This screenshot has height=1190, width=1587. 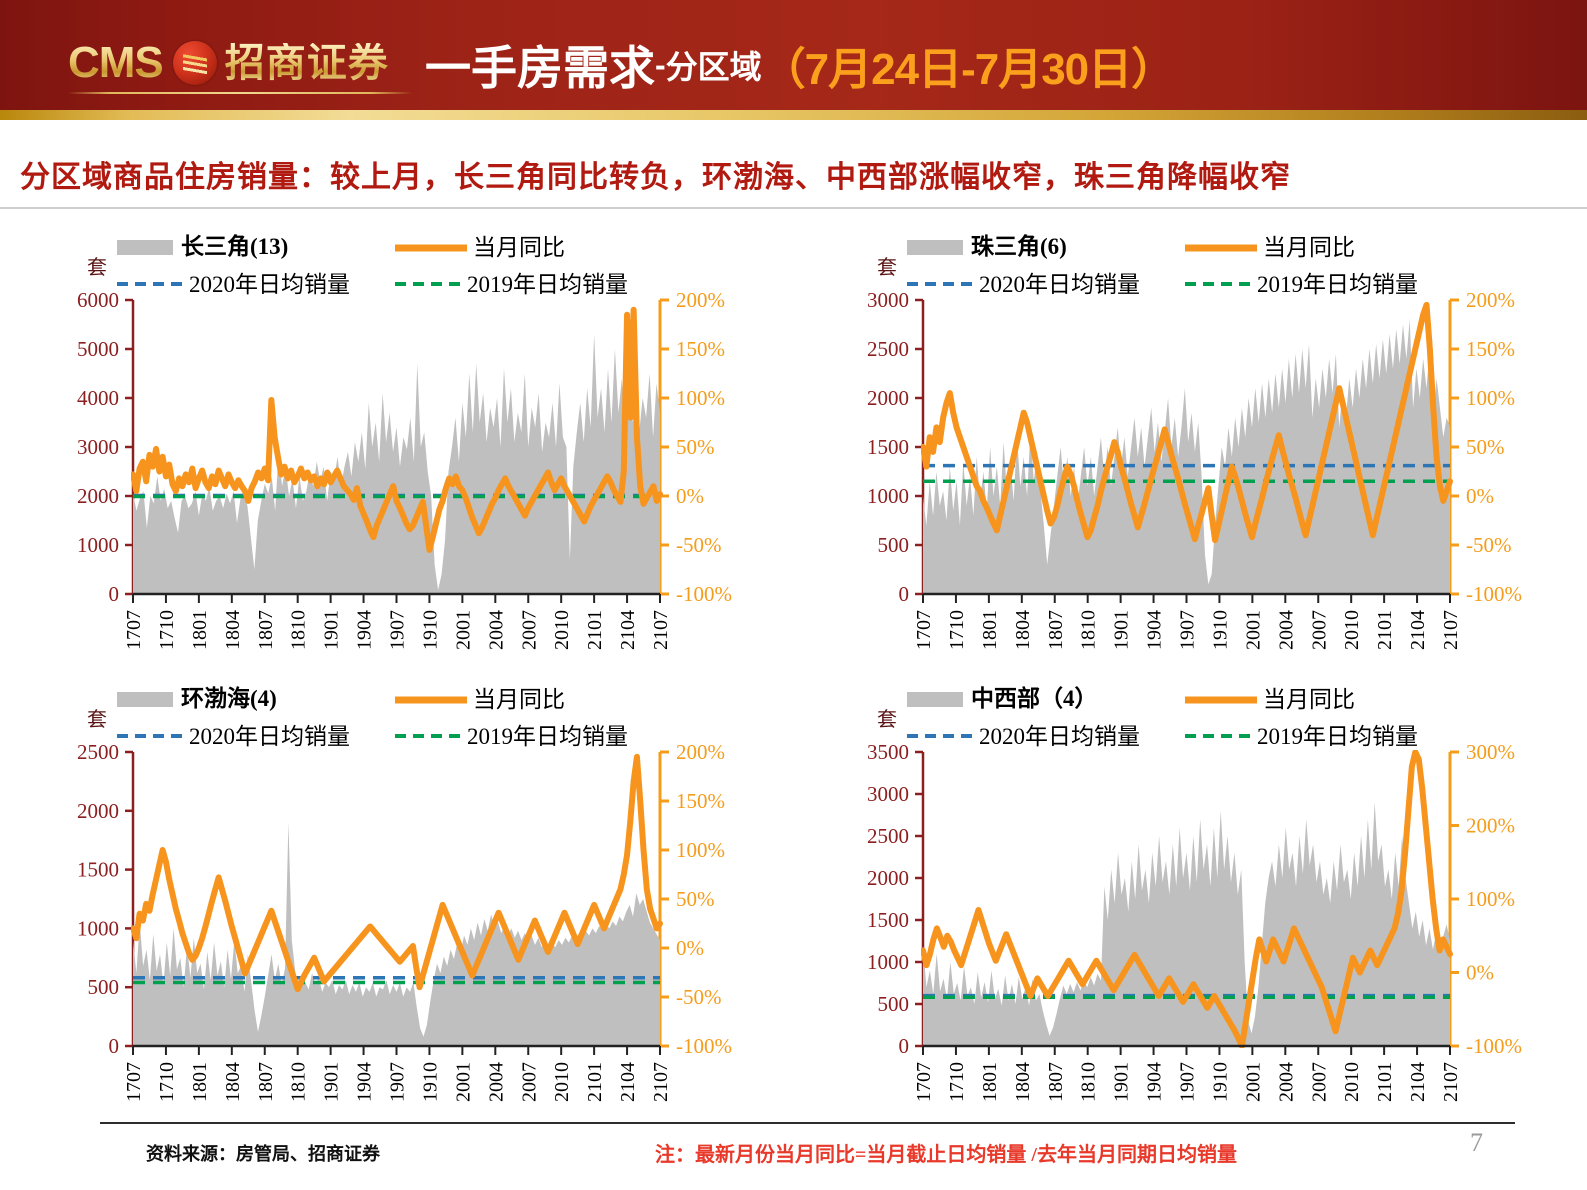 I want to click on company-logo: CMS 招商证券, so click(x=242, y=63).